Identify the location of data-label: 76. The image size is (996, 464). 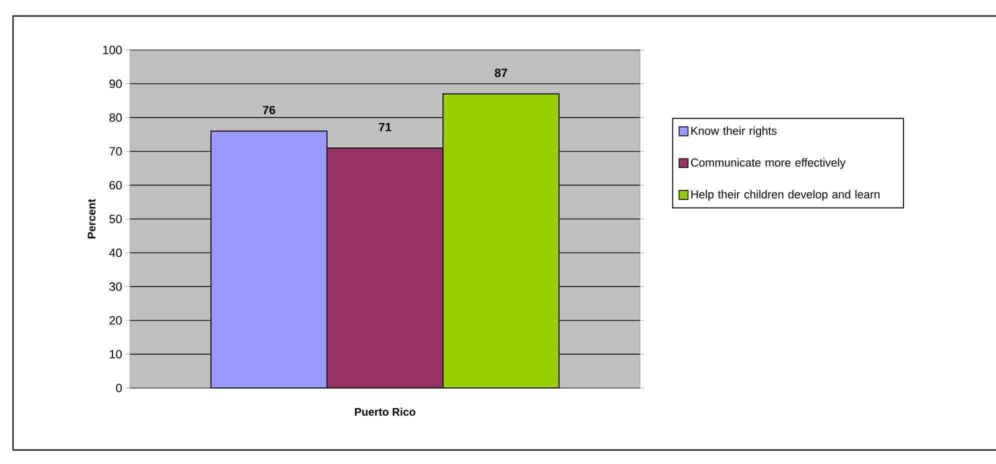
(269, 110).